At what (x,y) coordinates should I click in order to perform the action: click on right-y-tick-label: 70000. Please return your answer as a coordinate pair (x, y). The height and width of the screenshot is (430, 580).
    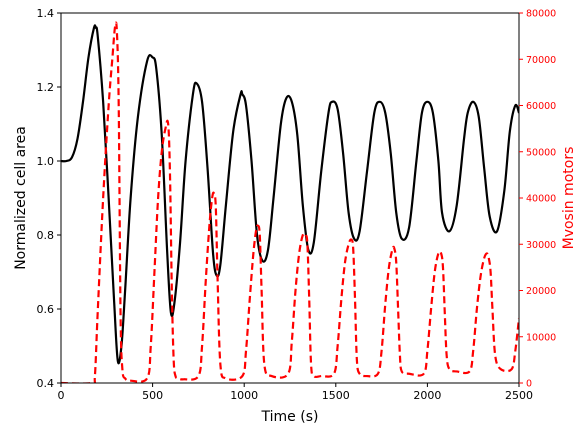
    Looking at the image, I should click on (541, 60).